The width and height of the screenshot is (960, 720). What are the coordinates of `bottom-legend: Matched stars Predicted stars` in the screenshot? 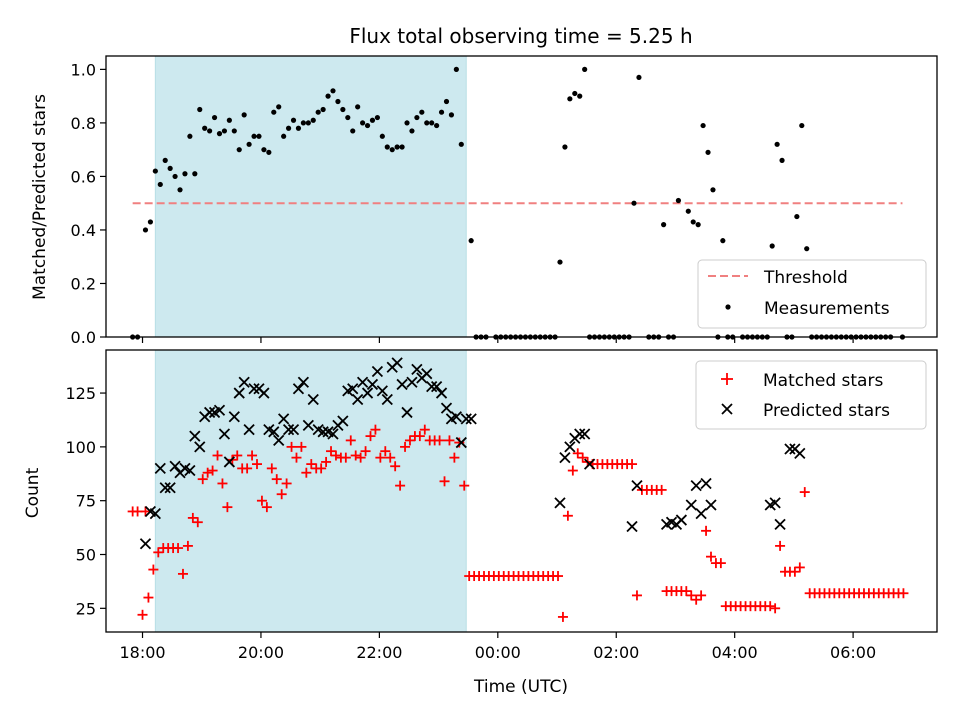 It's located at (811, 395).